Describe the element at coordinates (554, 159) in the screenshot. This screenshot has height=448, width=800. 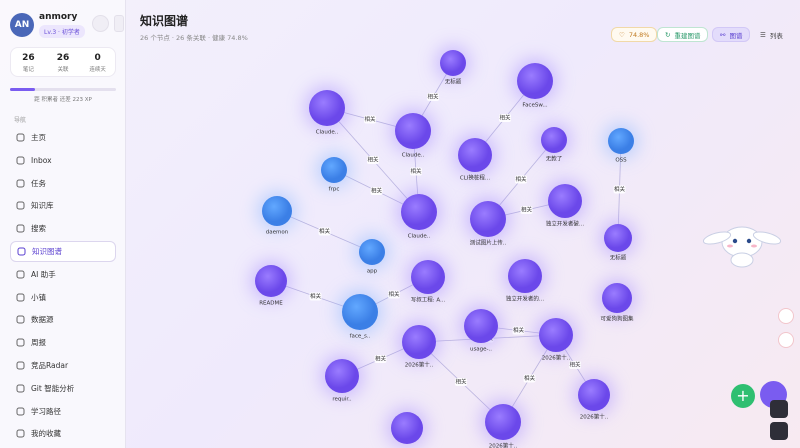
I see `node-label: 无款了` at that location.